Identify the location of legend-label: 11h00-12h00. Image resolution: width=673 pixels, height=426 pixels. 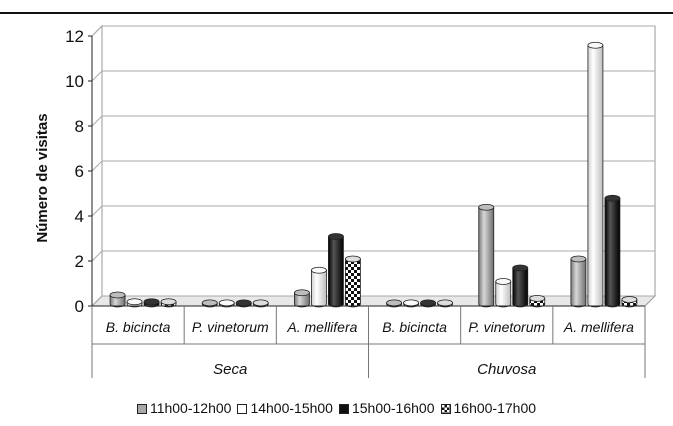
(190, 408).